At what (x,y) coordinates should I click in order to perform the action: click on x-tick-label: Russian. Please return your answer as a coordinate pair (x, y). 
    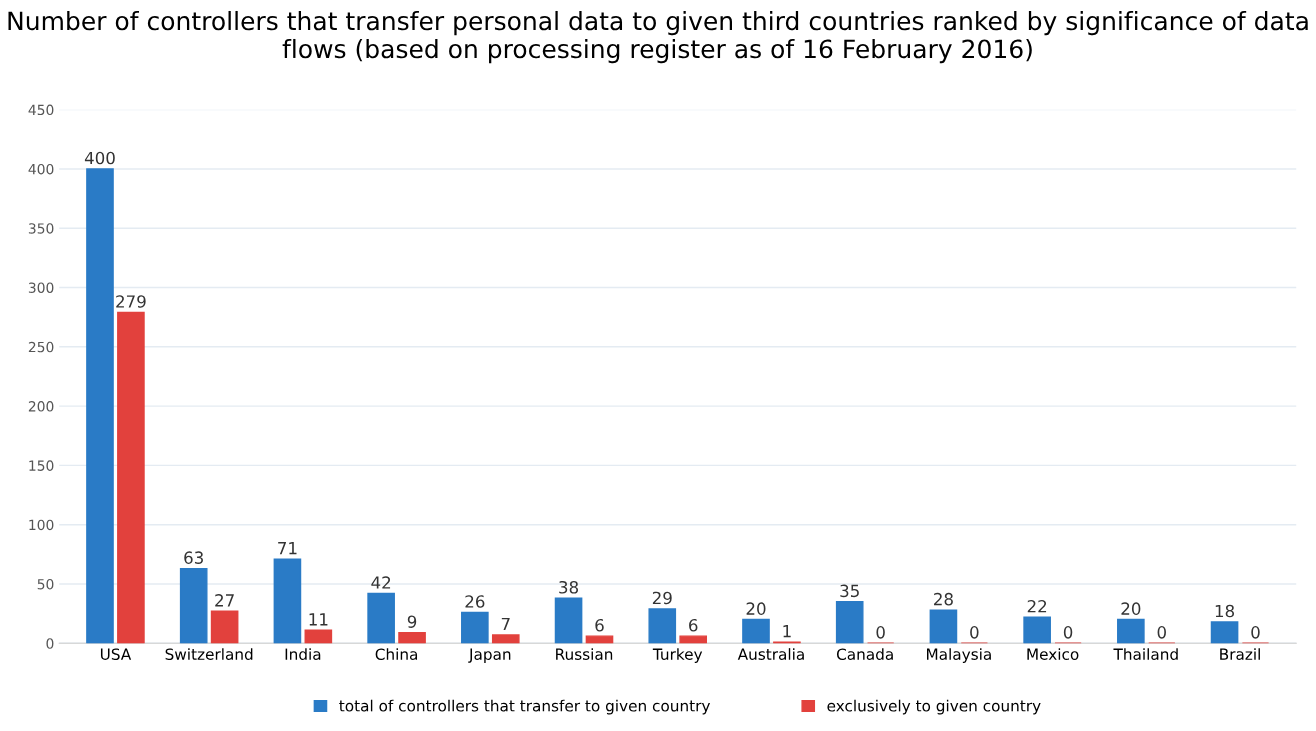
    Looking at the image, I should click on (584, 654).